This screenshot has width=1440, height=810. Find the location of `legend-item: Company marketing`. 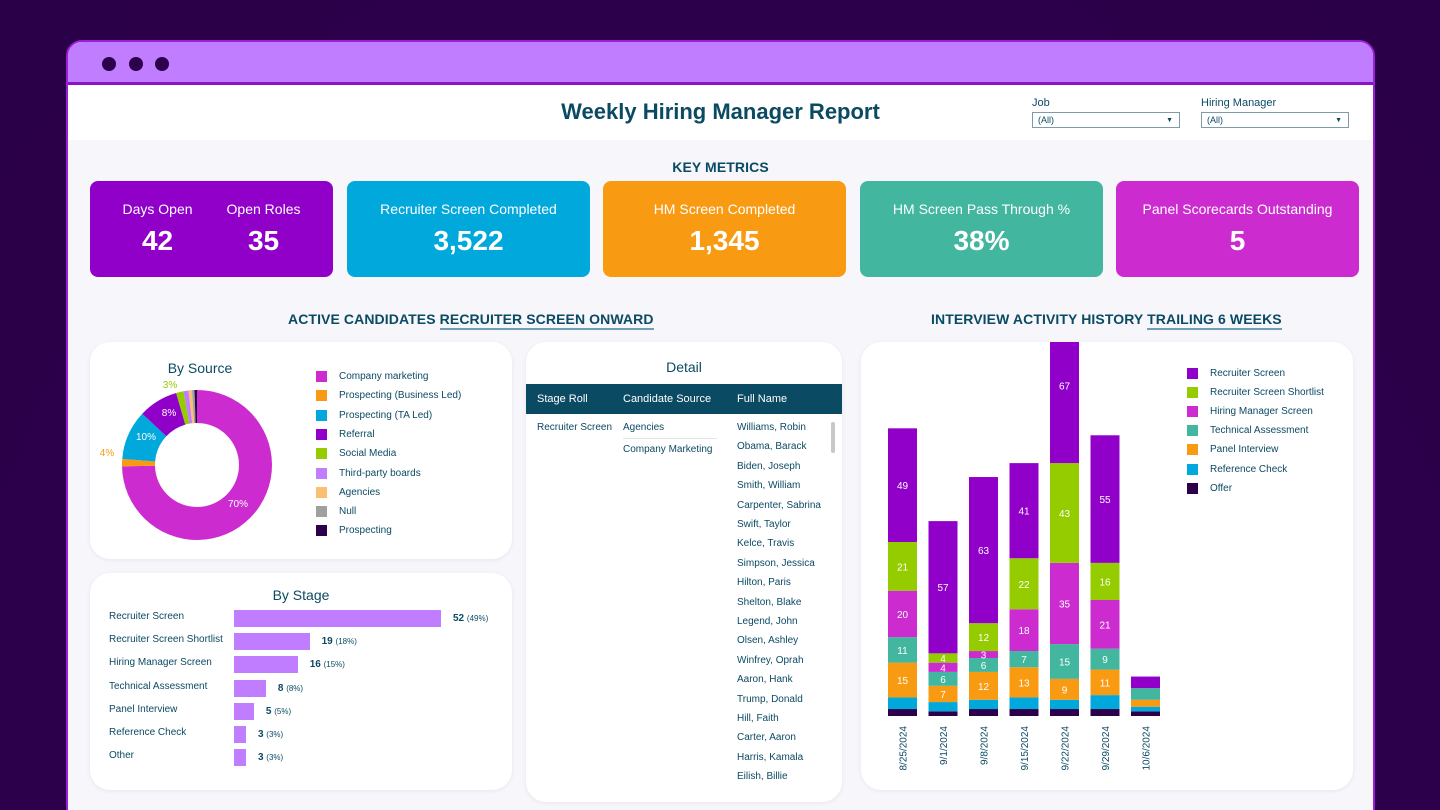

legend-item: Company marketing is located at coordinates (372, 376).